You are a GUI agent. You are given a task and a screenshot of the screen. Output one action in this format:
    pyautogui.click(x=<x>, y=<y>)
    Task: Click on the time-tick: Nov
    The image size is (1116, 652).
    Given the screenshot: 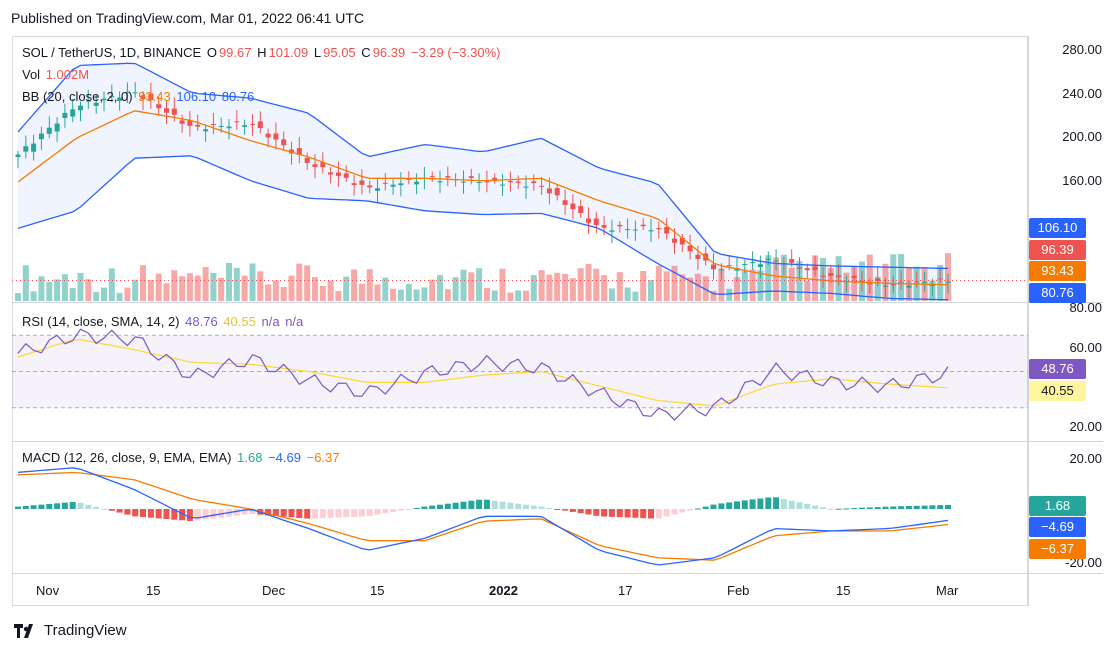 What is the action you would take?
    pyautogui.click(x=48, y=590)
    